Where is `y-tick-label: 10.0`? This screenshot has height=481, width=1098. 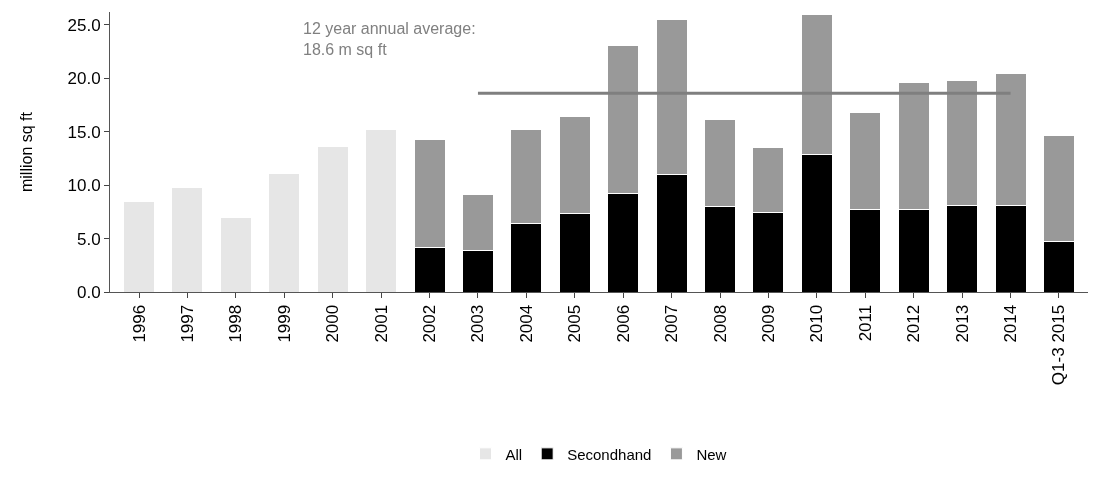
y-tick-label: 10.0 is located at coordinates (84, 186).